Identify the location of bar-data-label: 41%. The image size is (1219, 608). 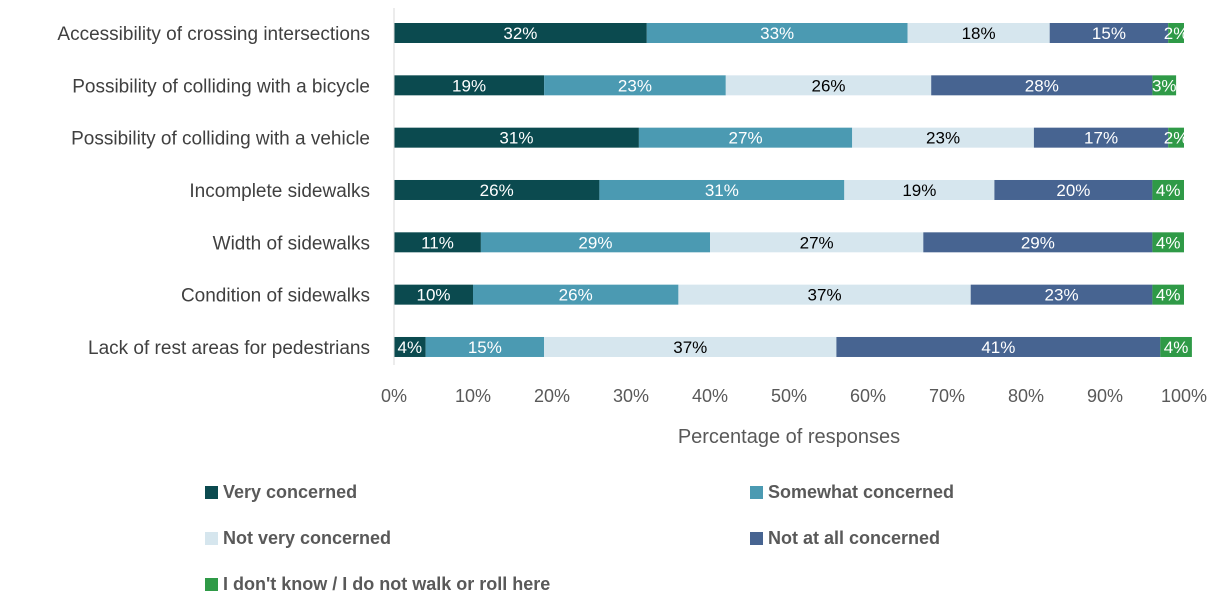
(998, 347).